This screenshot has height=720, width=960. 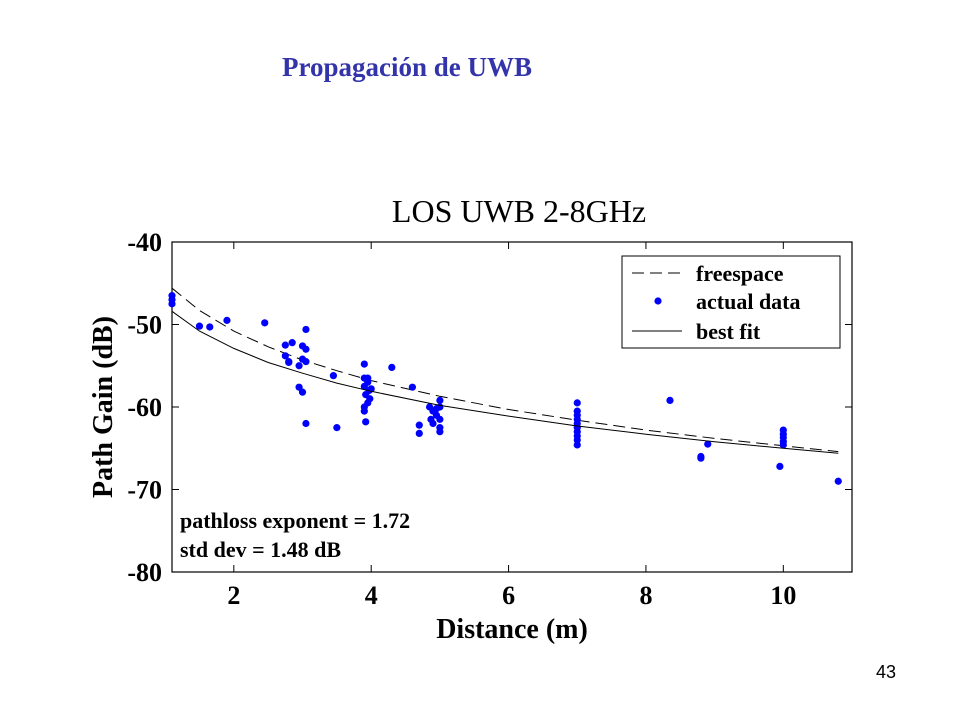 What do you see at coordinates (295, 520) in the screenshot?
I see `annotation-pathloss: pathloss exponent = 1.72` at bounding box center [295, 520].